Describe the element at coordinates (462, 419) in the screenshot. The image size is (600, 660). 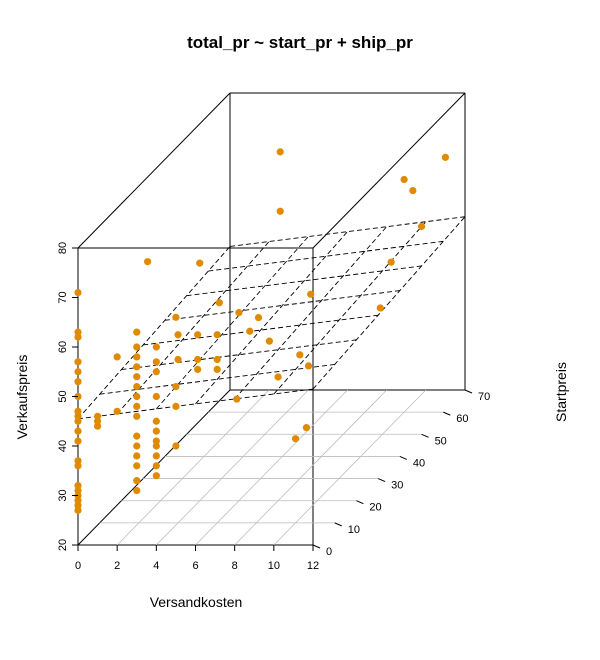
I see `y-tick-label: 60` at that location.